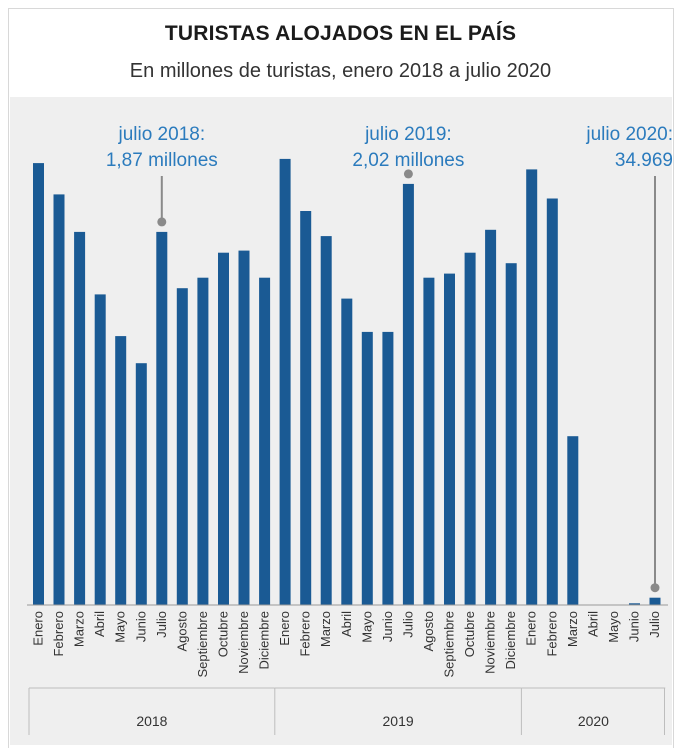  I want to click on tick-label-11: Diciembre, so click(264, 640).